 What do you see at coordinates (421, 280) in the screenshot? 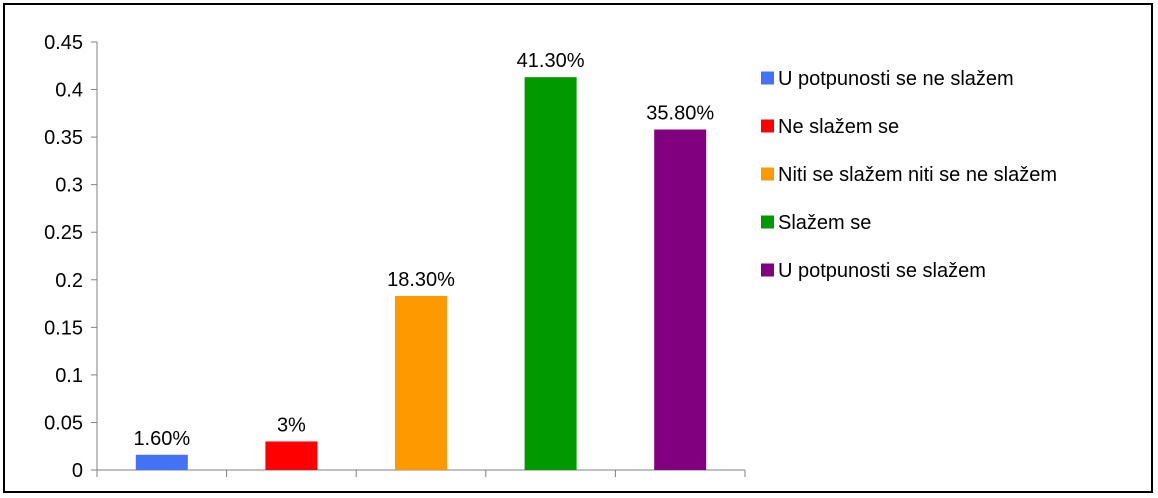
I see `data-label: 18.30%` at bounding box center [421, 280].